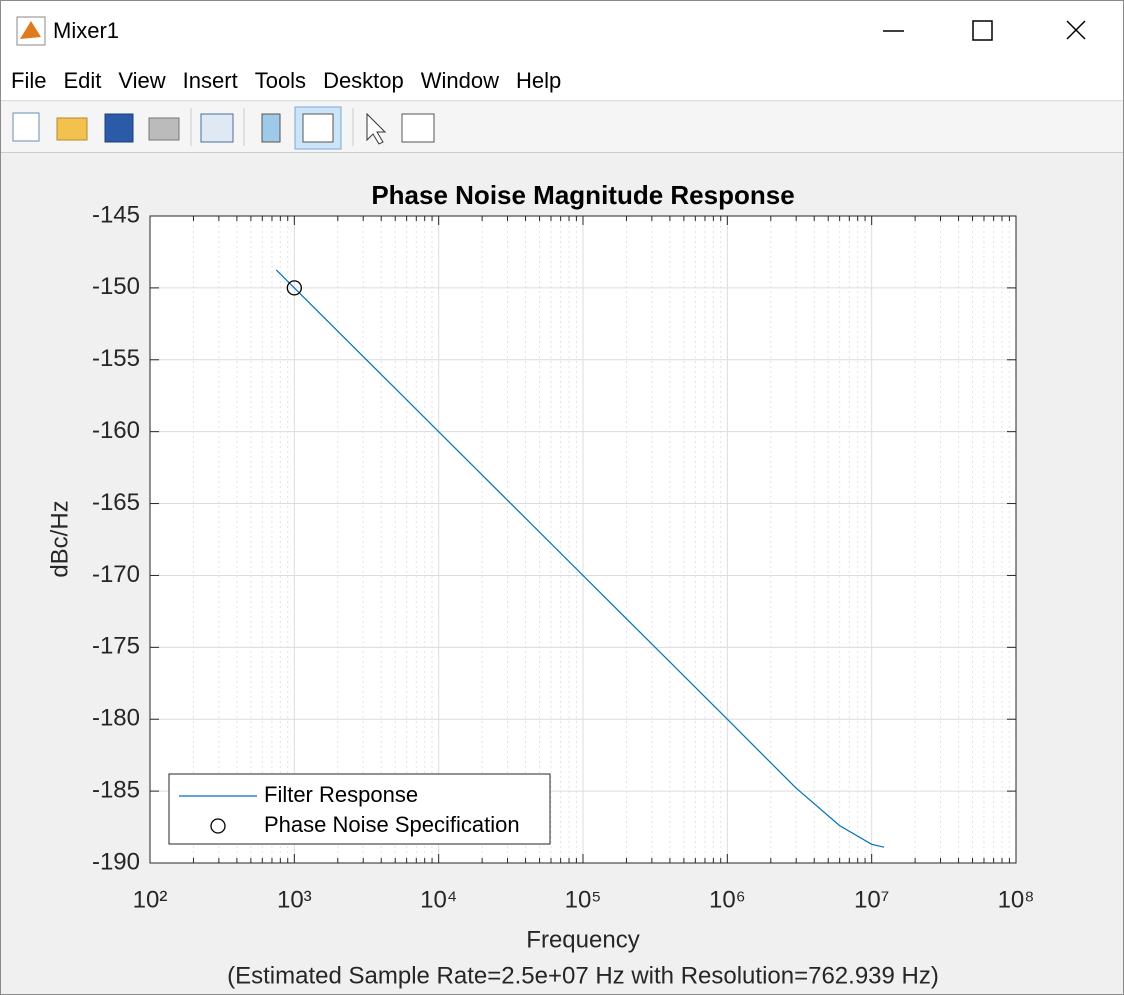 The image size is (1124, 995). I want to click on x-axis-label: Frequency, so click(582, 939).